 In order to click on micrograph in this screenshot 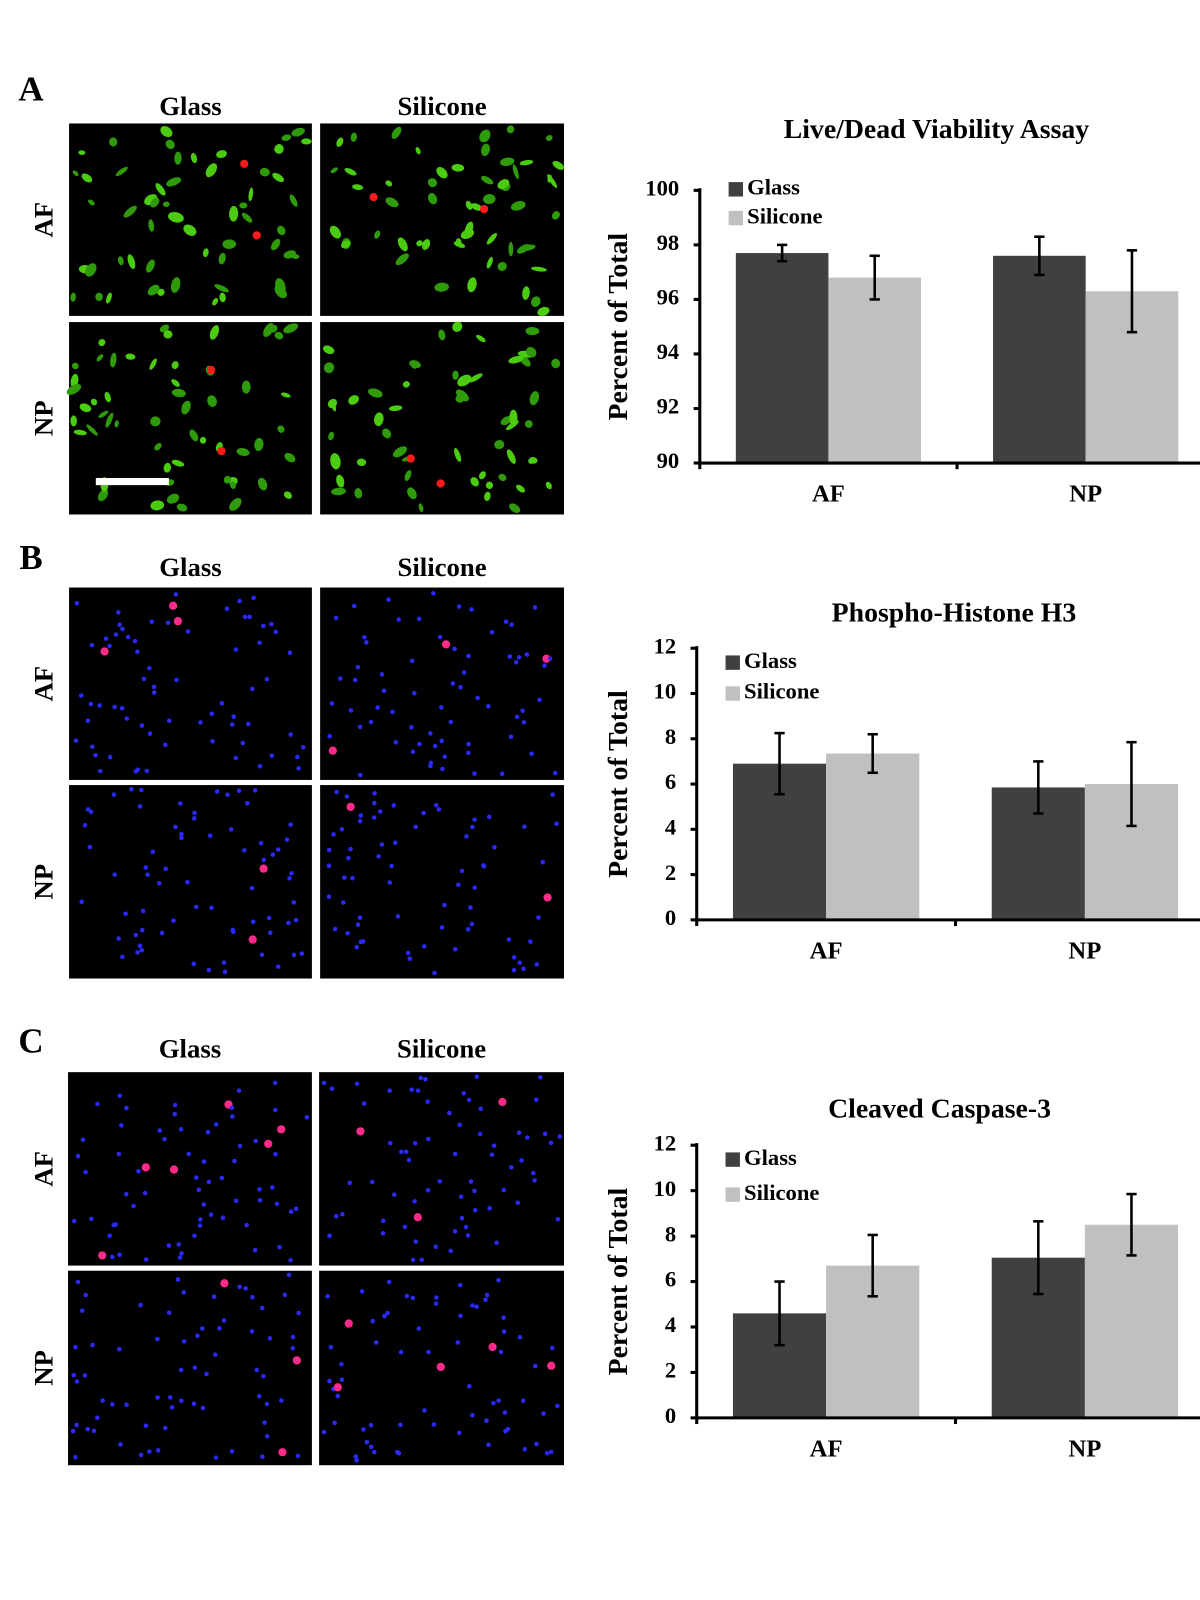, I will do `click(189, 418)`.